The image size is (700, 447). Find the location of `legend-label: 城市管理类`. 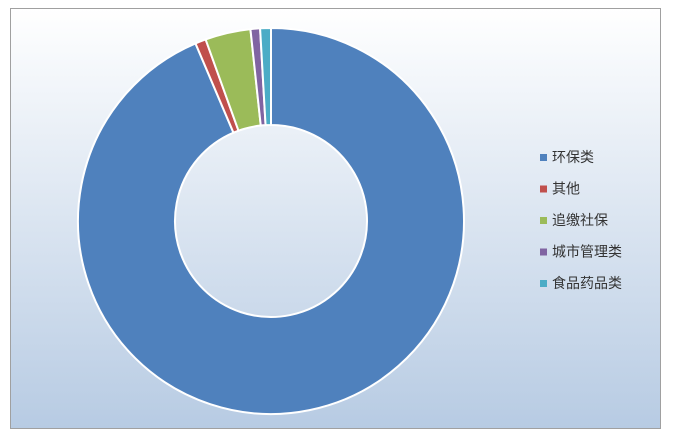

legend-label: 城市管理类 is located at coordinates (587, 252).